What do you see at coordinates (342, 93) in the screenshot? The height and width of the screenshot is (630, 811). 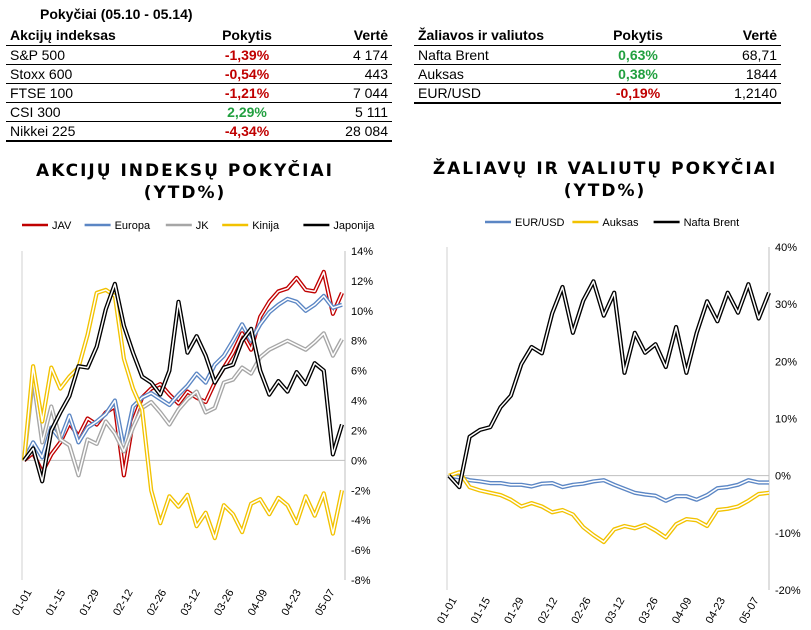 I see `row-value: 7 044` at bounding box center [342, 93].